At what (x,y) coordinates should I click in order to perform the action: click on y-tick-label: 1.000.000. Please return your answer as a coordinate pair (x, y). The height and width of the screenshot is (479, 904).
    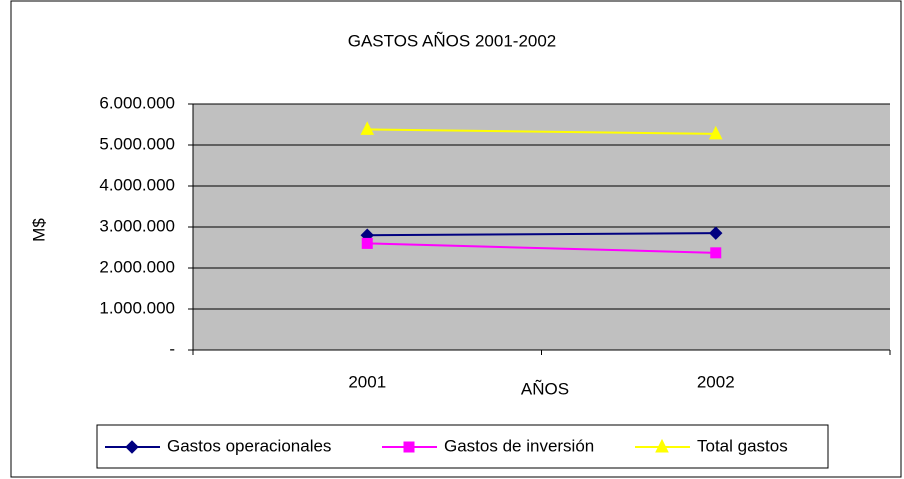
    Looking at the image, I should click on (137, 307).